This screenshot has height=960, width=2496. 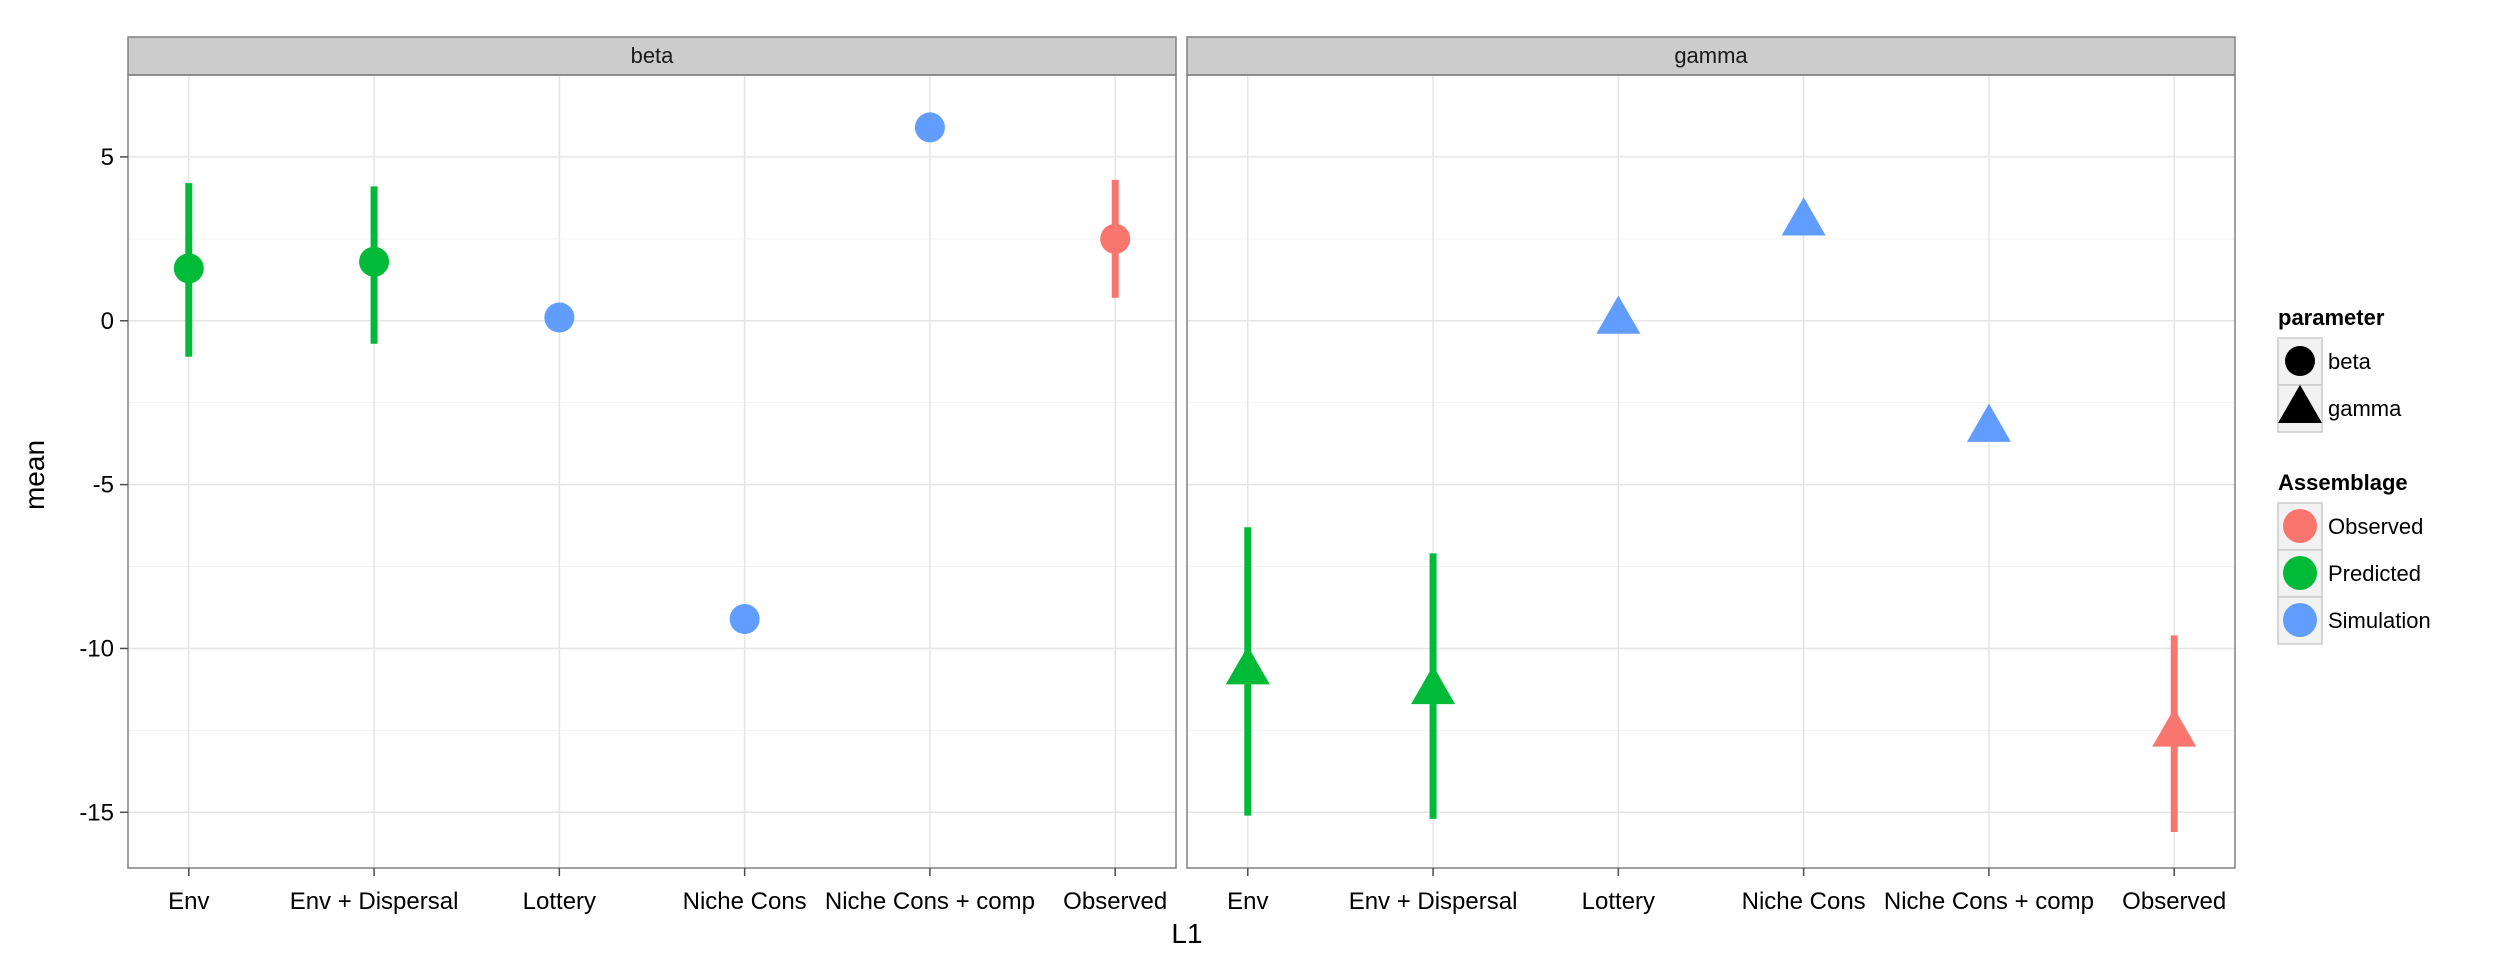 I want to click on legend-item-observed: Observed, so click(x=2350, y=526).